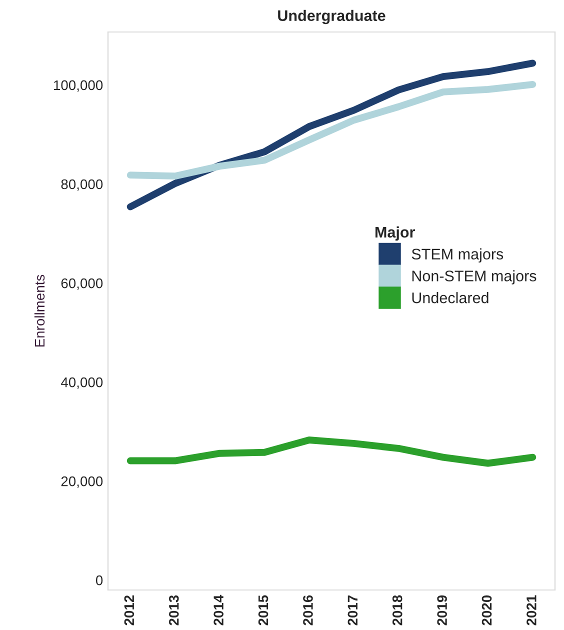  What do you see at coordinates (263, 610) in the screenshot?
I see `x-tick-label: 2015` at bounding box center [263, 610].